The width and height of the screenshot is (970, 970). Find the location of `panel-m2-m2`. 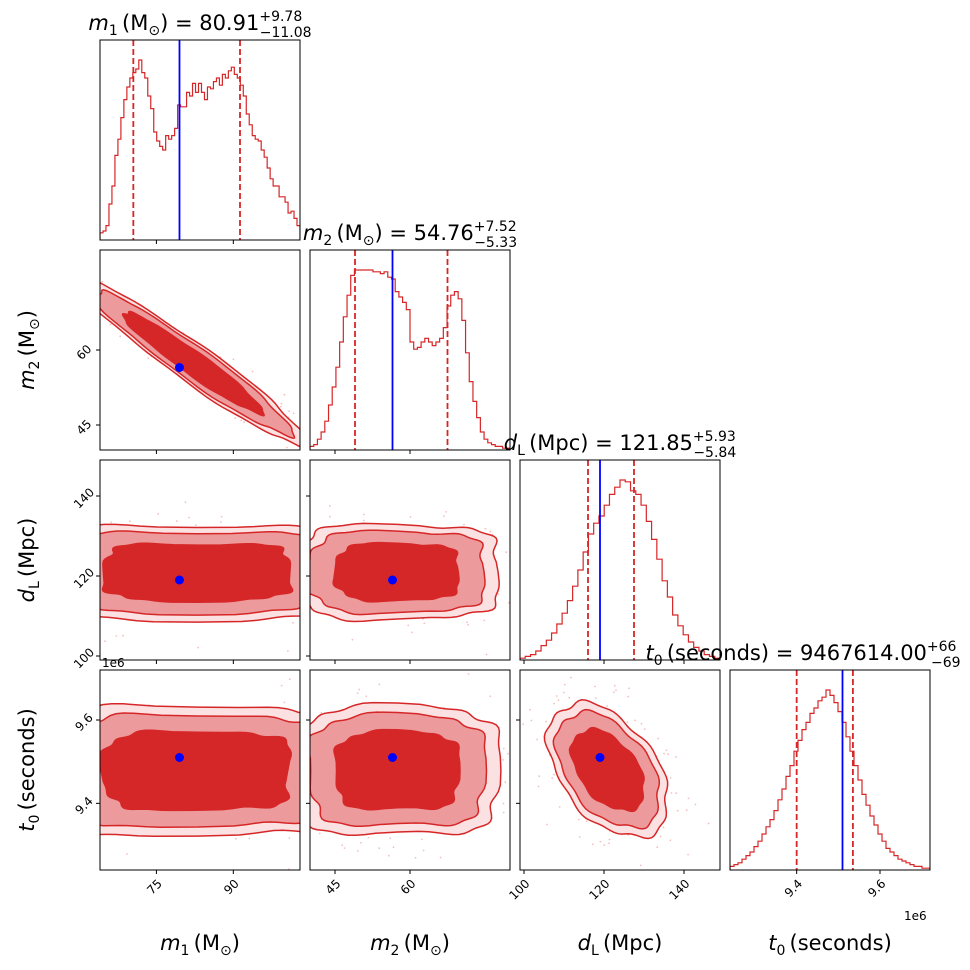

panel-m2-m2 is located at coordinates (410, 351).